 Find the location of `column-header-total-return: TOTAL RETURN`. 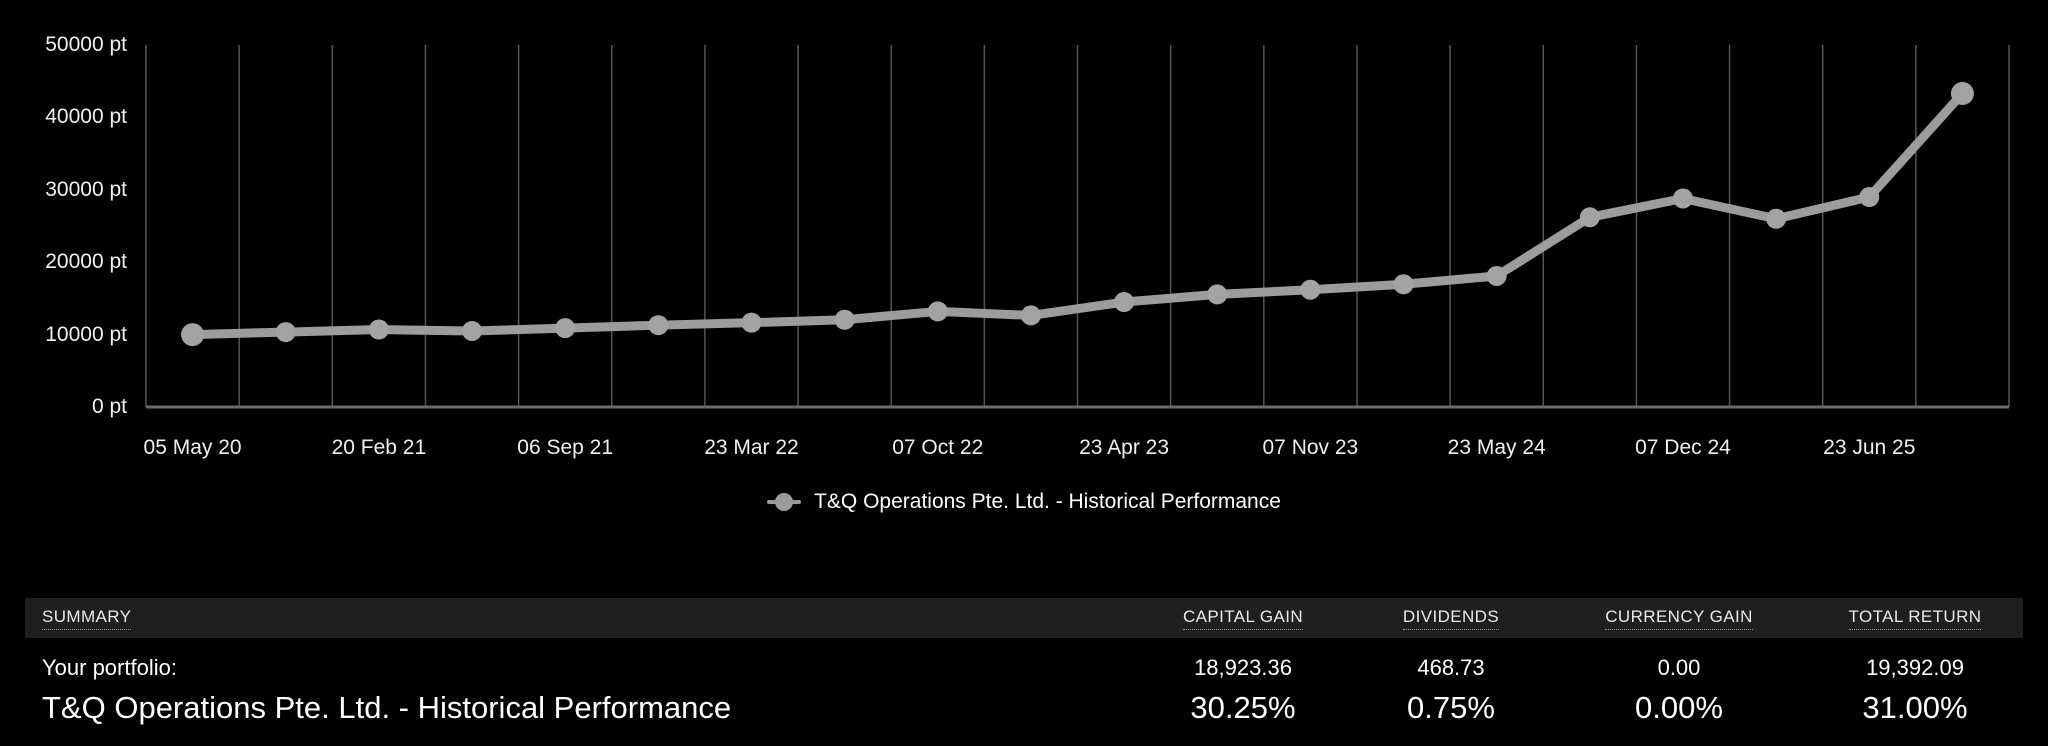

column-header-total-return: TOTAL RETURN is located at coordinates (1915, 618).